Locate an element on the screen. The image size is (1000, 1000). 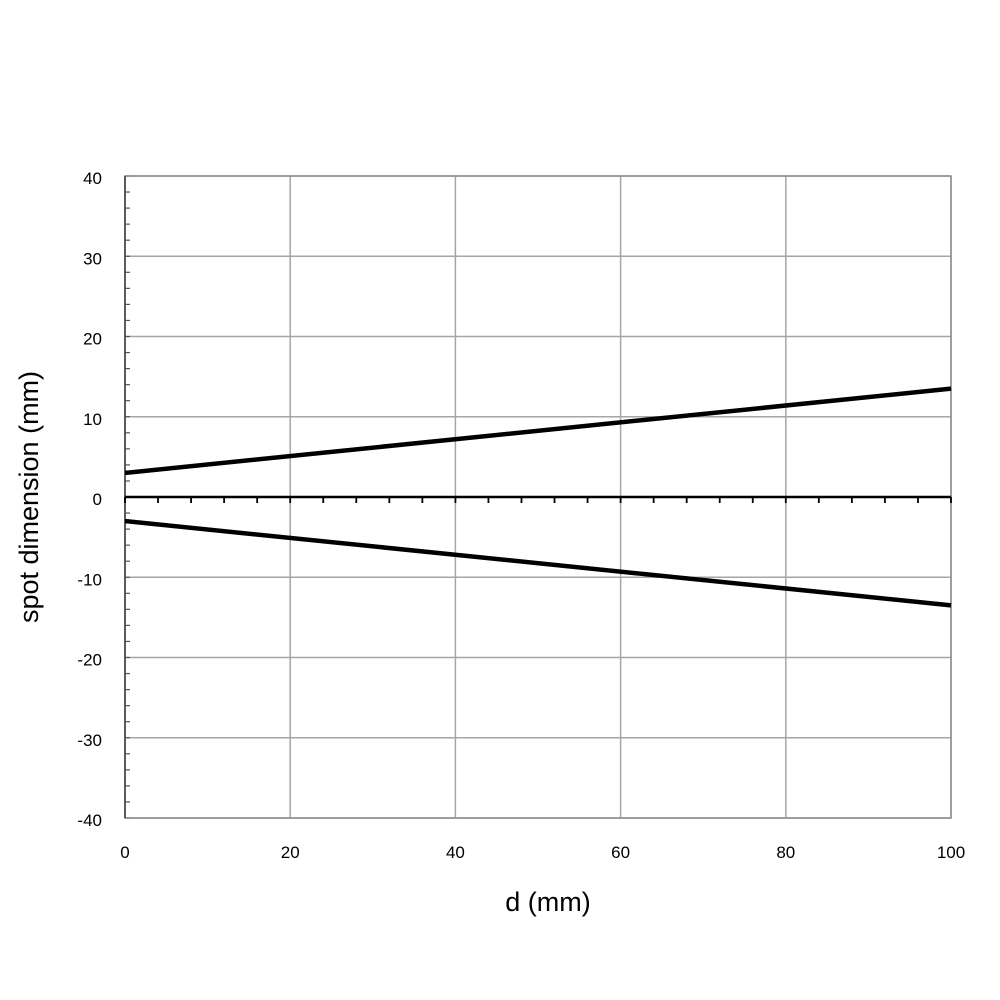
x-axis-title: d (mm) is located at coordinates (547, 902).